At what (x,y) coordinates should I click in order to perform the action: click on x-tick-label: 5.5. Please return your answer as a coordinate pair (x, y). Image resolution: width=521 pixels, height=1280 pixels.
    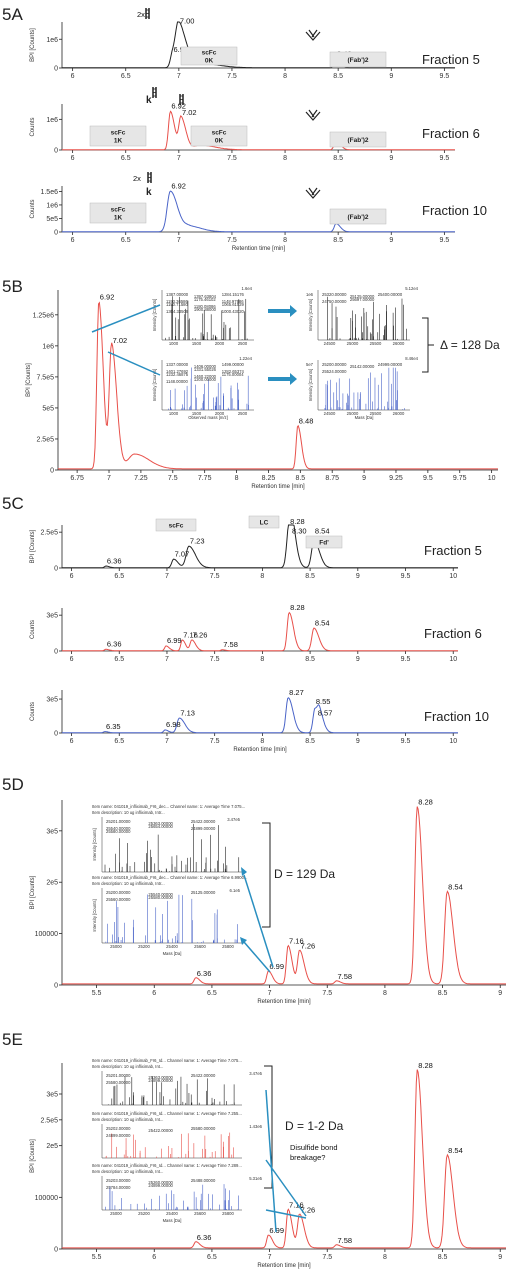
    Looking at the image, I should click on (97, 993).